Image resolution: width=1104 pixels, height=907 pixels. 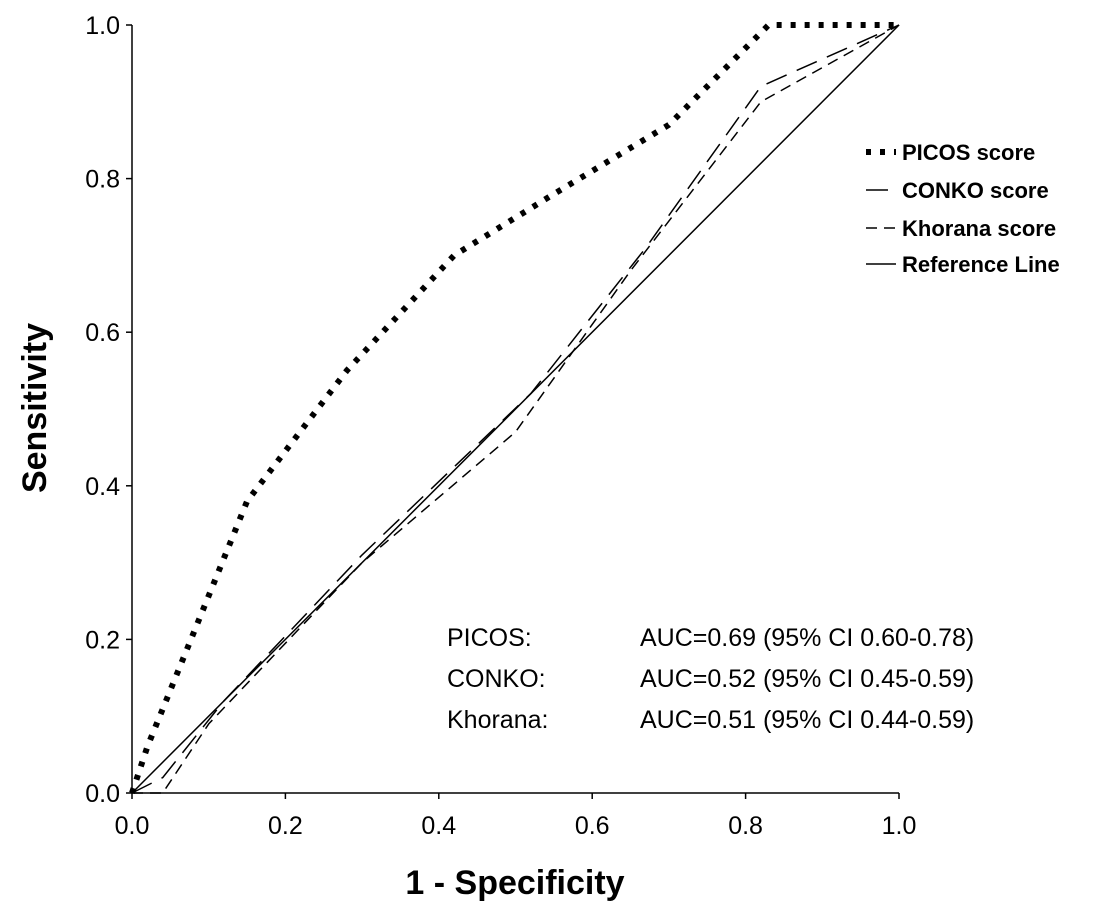 I want to click on annotation-label: PICOS:, so click(x=489, y=638).